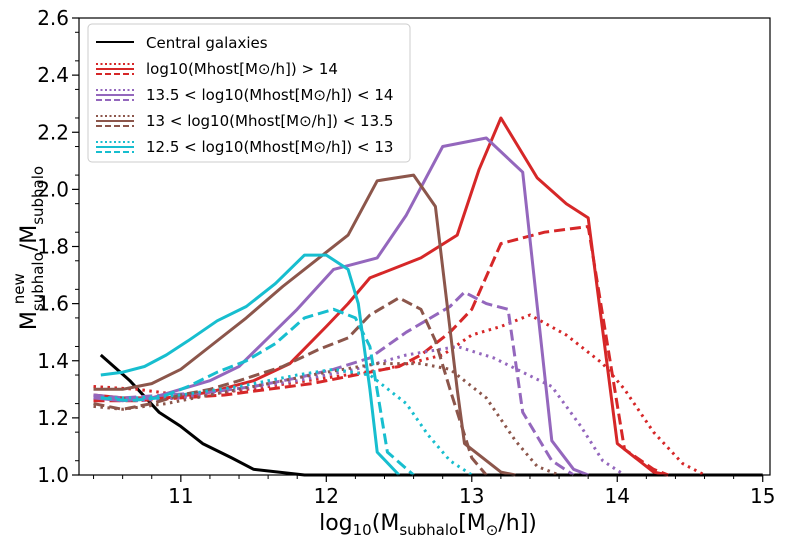 The image size is (789, 543). Describe the element at coordinates (53, 189) in the screenshot. I see `y-tick-label: 2.0` at that location.